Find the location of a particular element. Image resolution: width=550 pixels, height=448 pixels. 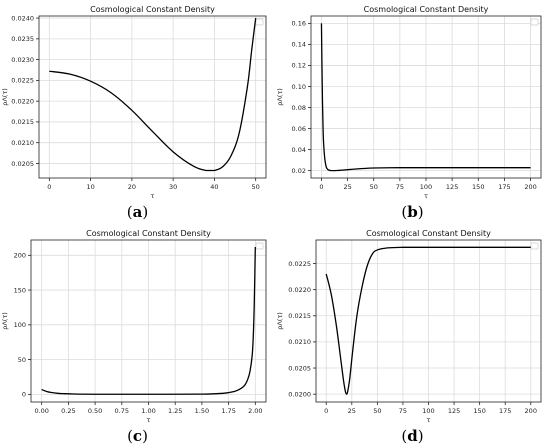

y-tick-label: 0.0205 is located at coordinates (22, 164).